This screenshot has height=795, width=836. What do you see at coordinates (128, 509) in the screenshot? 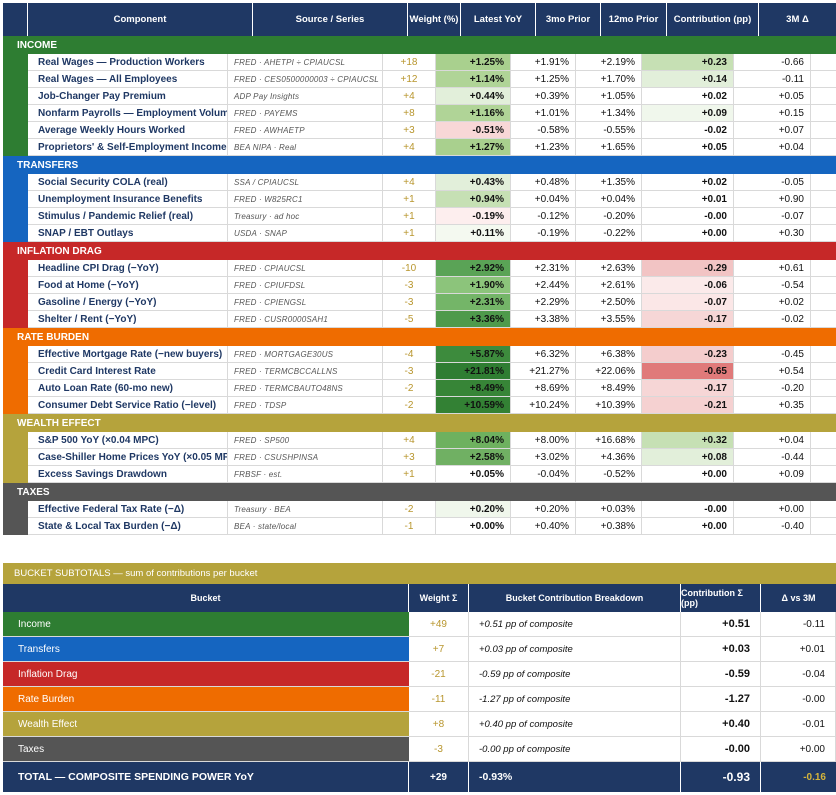
I see `component-name: Effective Federal Tax Rate (−Δ)` at bounding box center [128, 509].